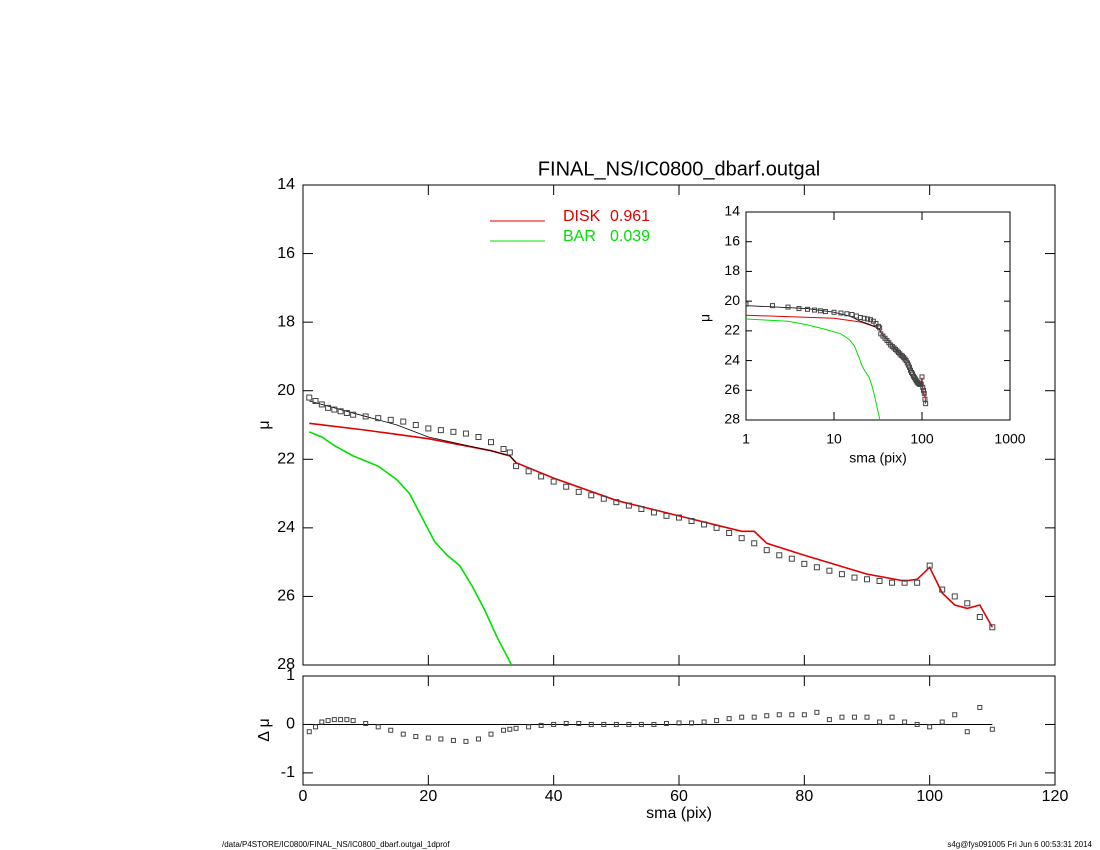 This screenshot has width=1100, height=850. Describe the element at coordinates (286, 321) in the screenshot. I see `y-tick-label: 18` at that location.